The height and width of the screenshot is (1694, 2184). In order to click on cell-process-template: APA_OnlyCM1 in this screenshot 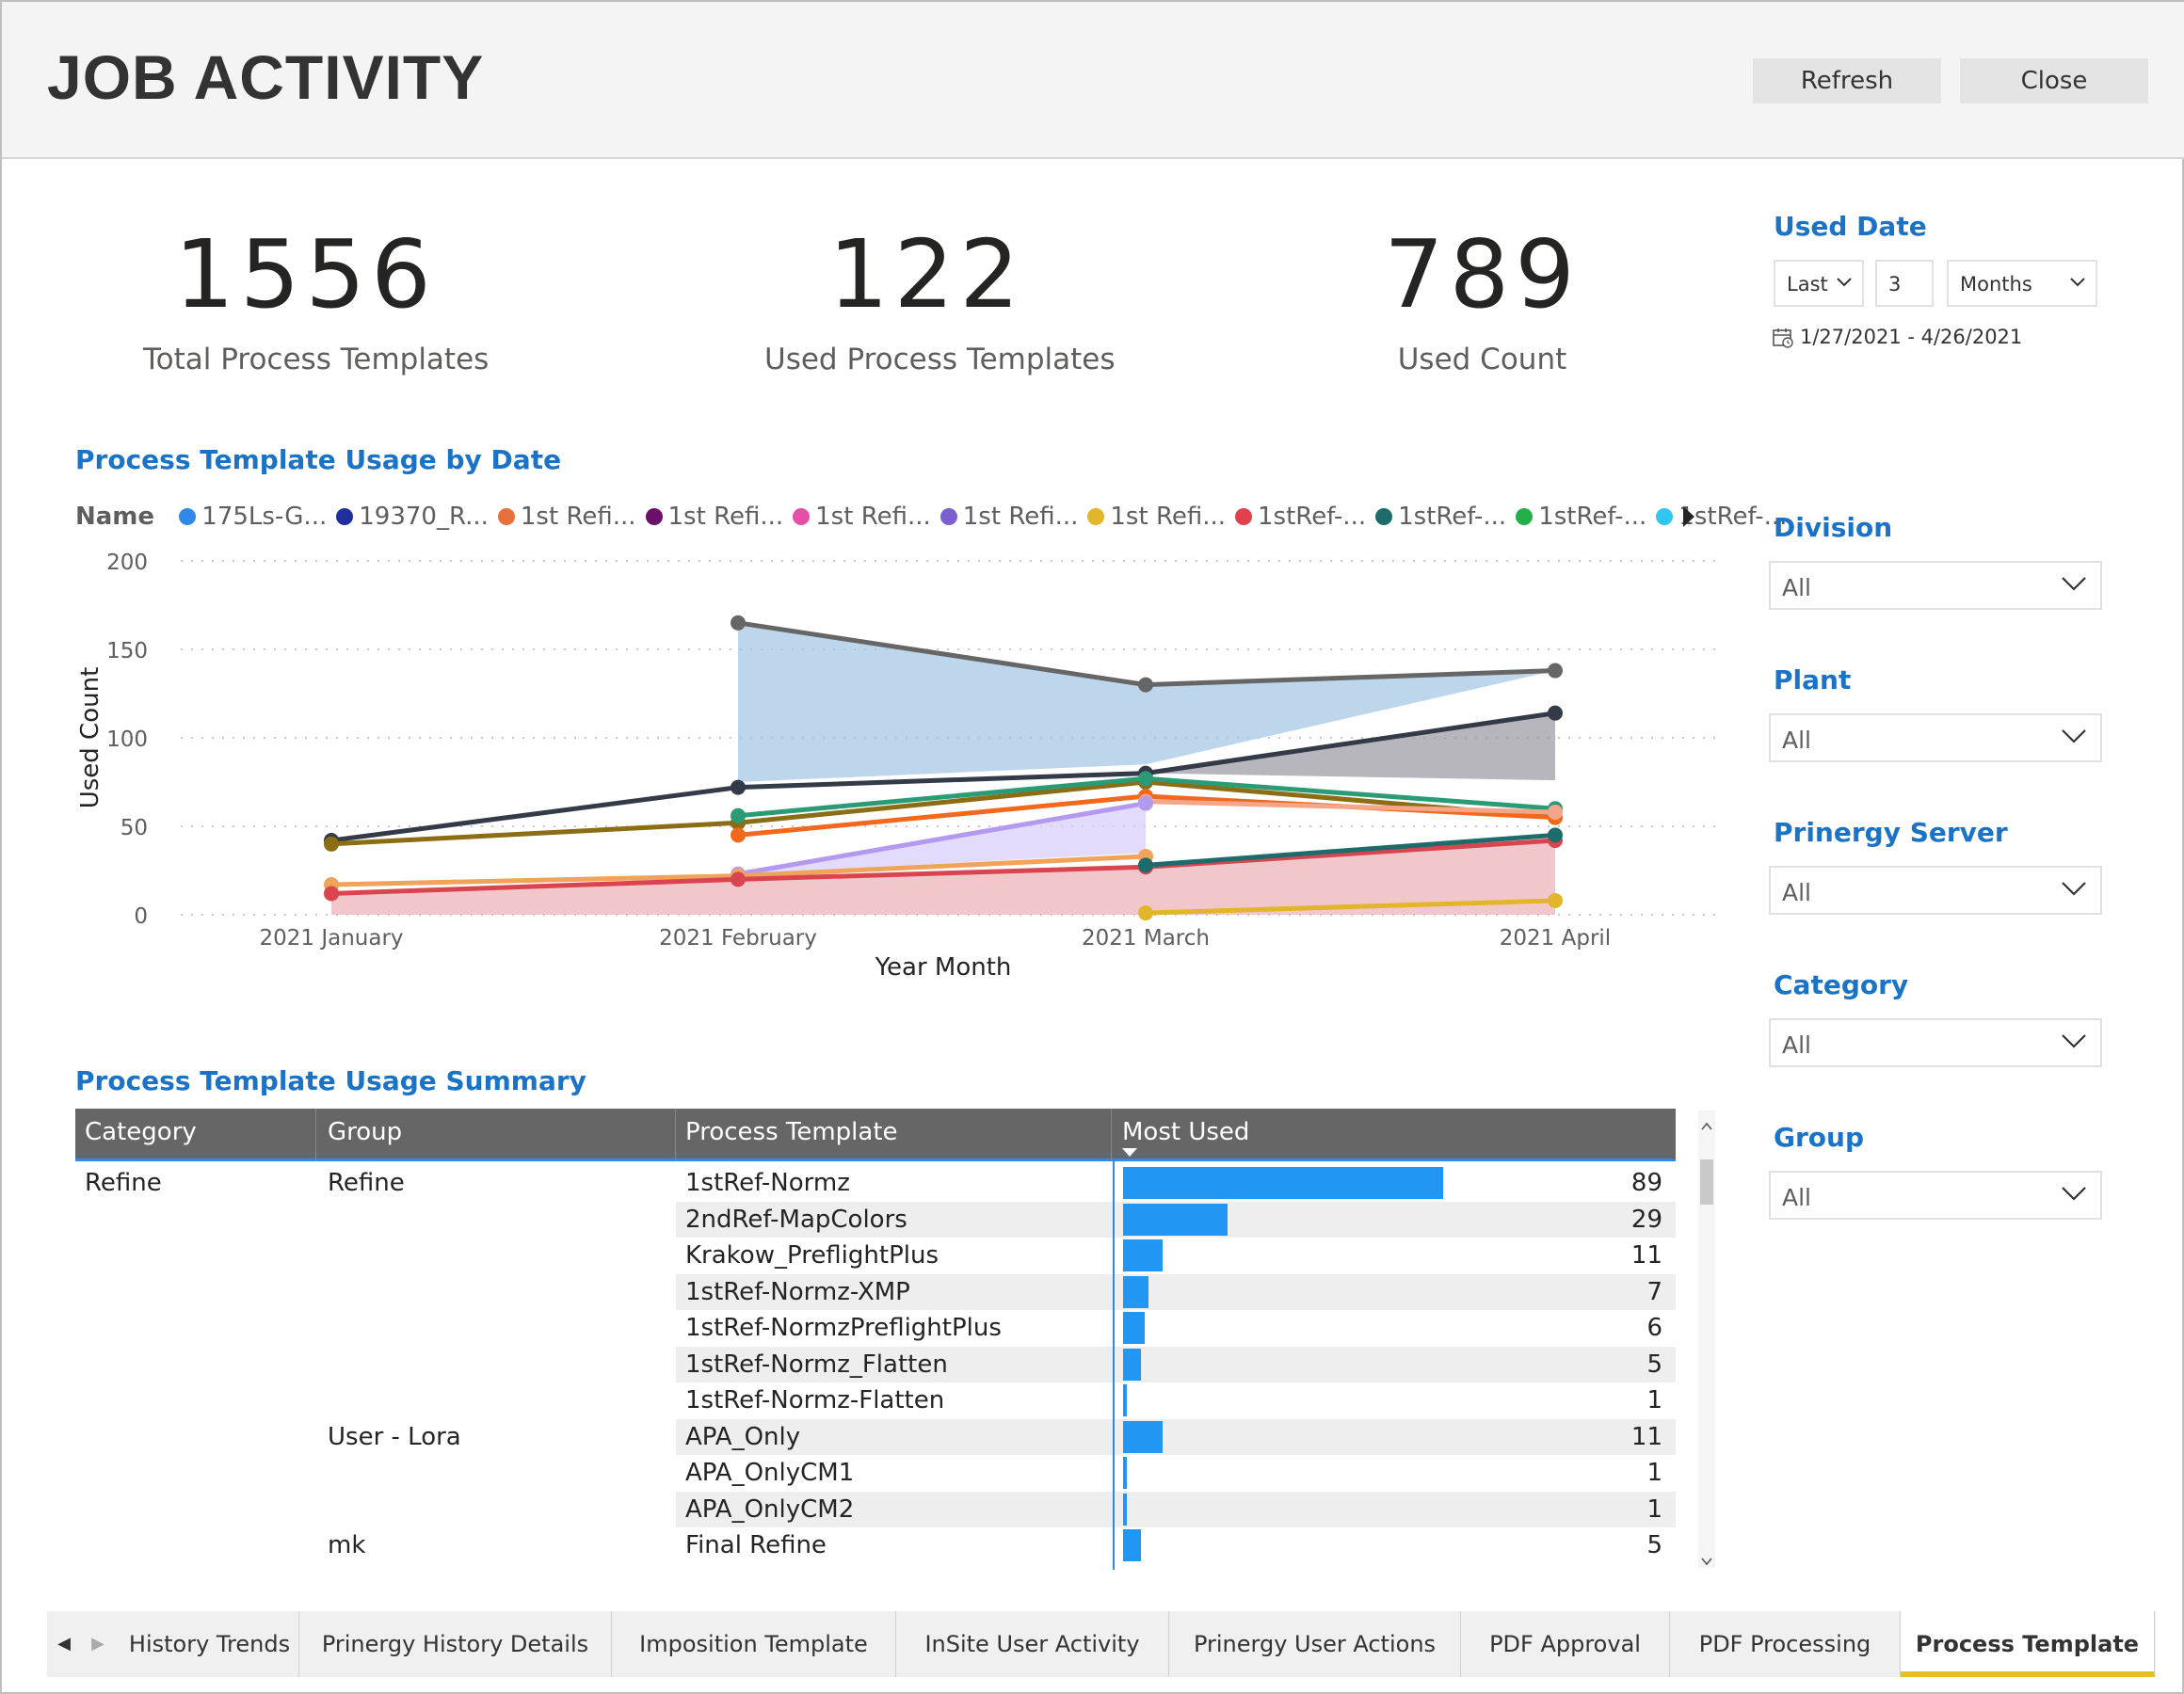, I will do `click(770, 1473)`.